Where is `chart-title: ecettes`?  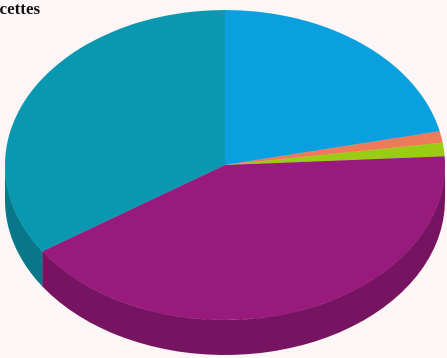 chart-title: ecettes is located at coordinates (20, 9).